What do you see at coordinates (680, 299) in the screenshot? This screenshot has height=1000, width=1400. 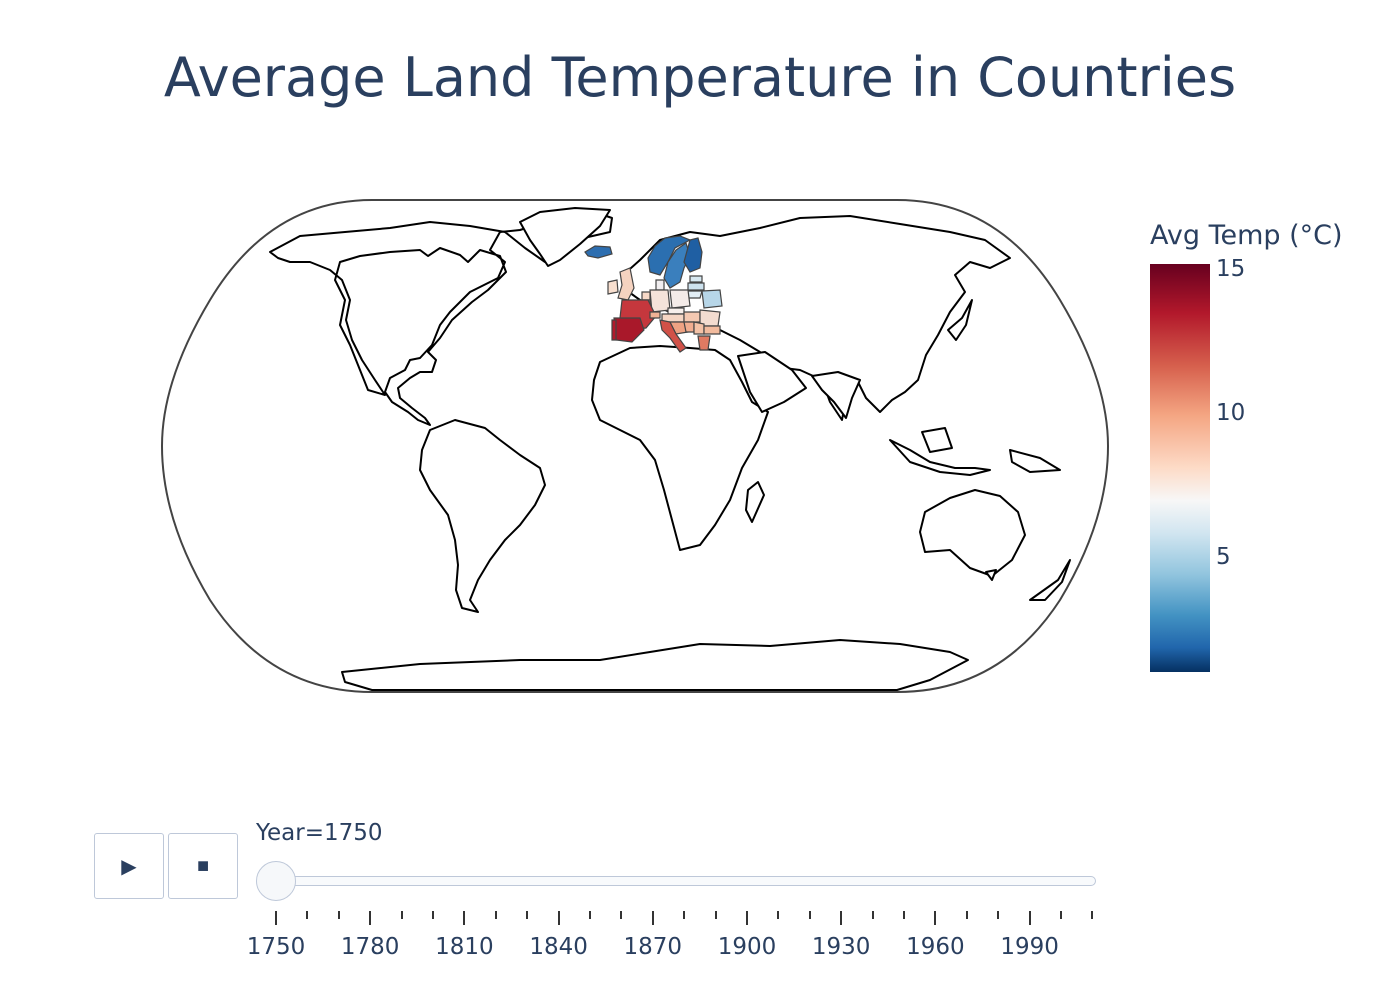 I see `country-poland` at bounding box center [680, 299].